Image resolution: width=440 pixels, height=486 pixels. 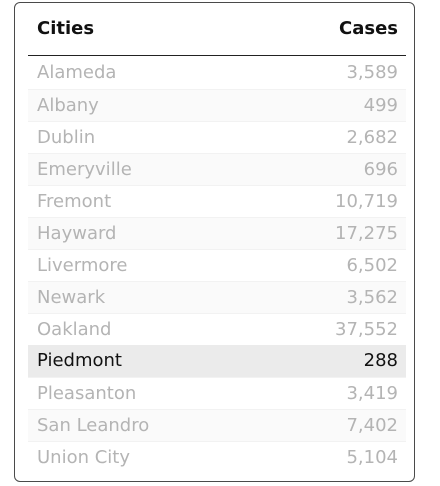 I want to click on table-row: San Leandro 7,402, so click(x=217, y=425).